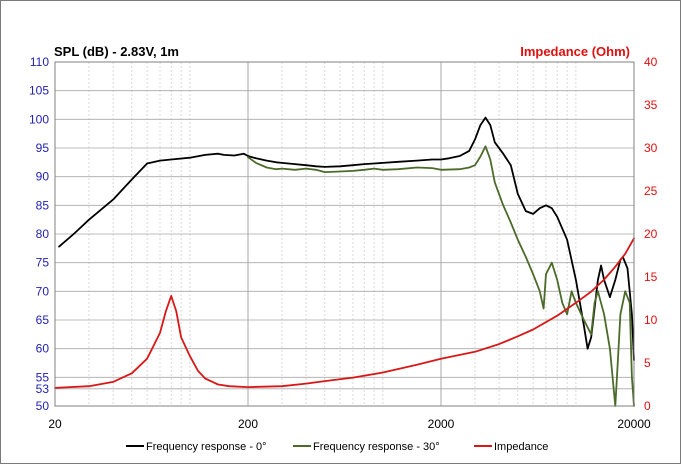 Image resolution: width=681 pixels, height=464 pixels. What do you see at coordinates (651, 234) in the screenshot?
I see `y-tick-label-right: 20` at bounding box center [651, 234].